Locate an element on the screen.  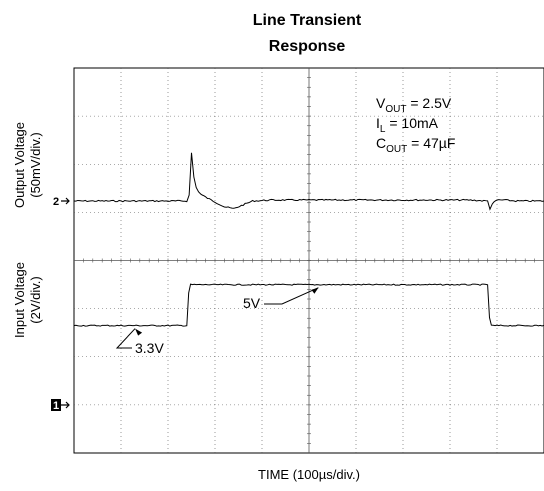
annotation-3v3: 3.3V is located at coordinates (139, 342).